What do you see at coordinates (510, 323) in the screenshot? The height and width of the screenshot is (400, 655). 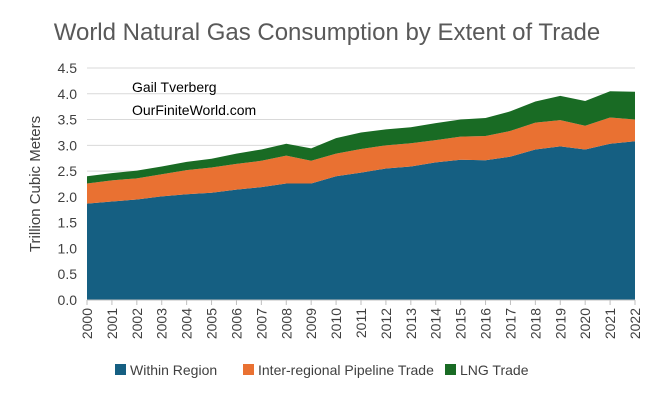 I see `x-tick-label: 2017` at bounding box center [510, 323].